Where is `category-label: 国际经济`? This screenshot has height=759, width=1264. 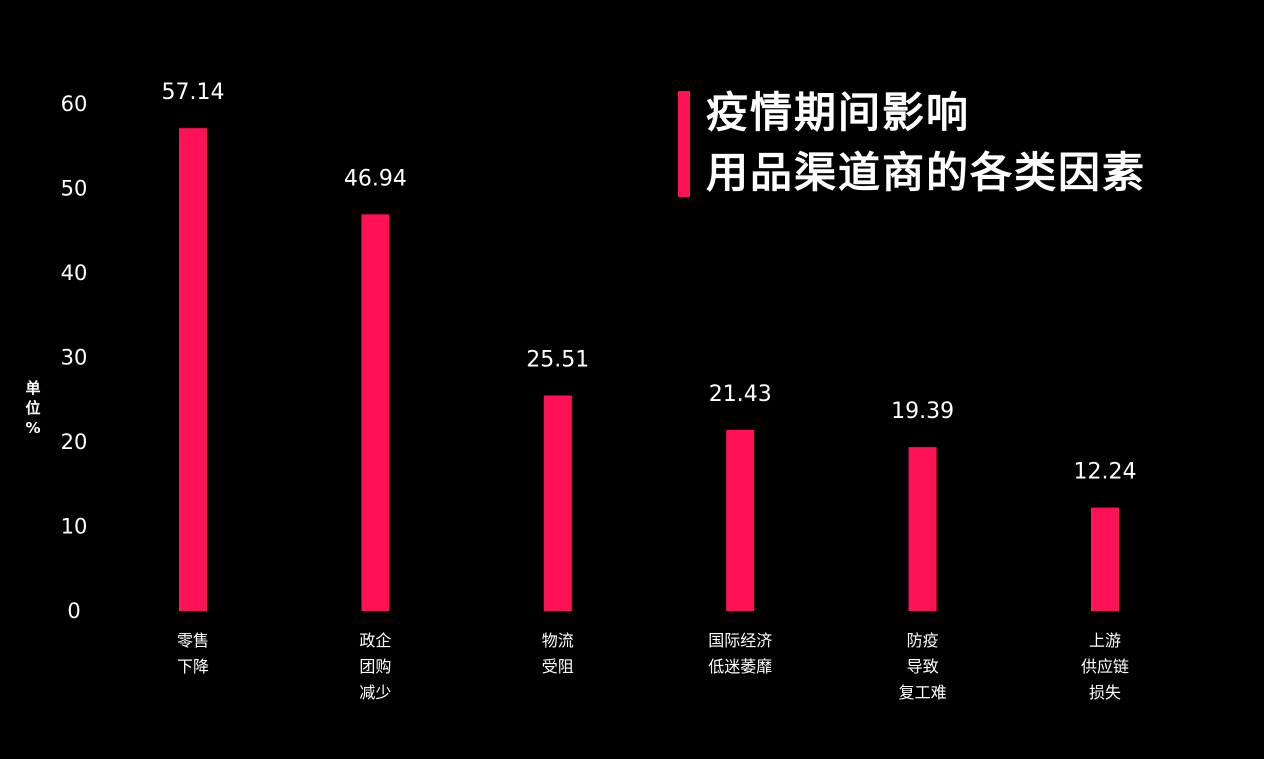 category-label: 国际经济 is located at coordinates (740, 640).